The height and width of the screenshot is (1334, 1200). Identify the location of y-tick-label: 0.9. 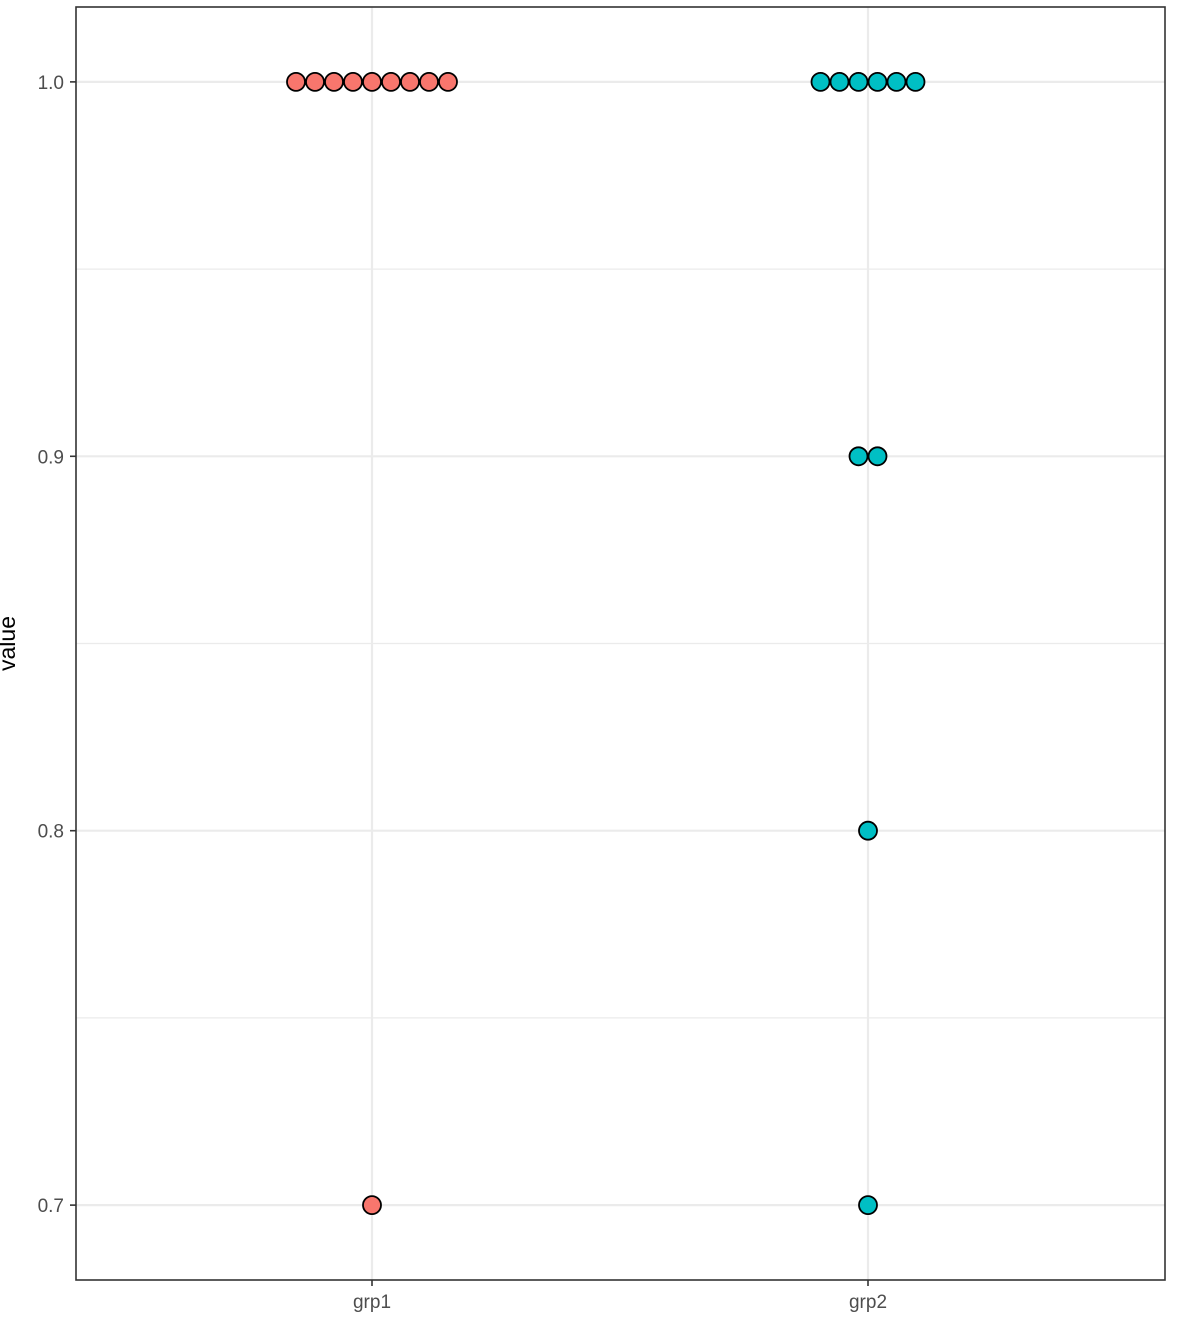
(51, 457).